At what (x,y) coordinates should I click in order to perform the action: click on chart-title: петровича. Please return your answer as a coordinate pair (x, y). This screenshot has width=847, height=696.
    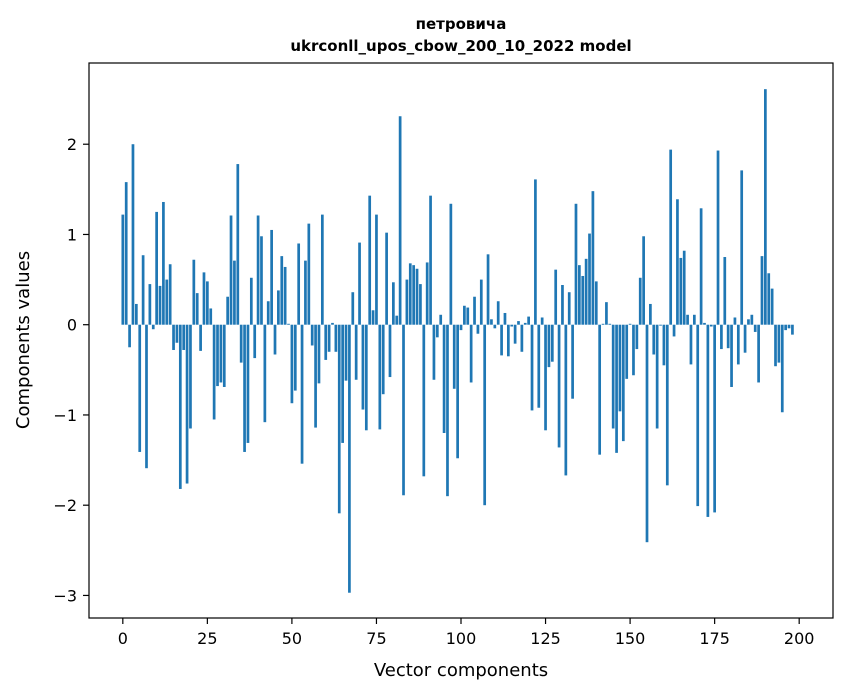
    Looking at the image, I should click on (461, 24).